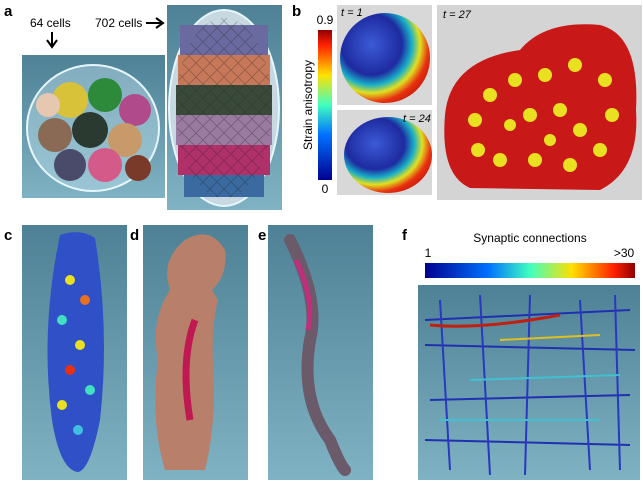 This screenshot has height=488, width=643. Describe the element at coordinates (118, 23) in the screenshot. I see `annotation: 702 cells` at that location.